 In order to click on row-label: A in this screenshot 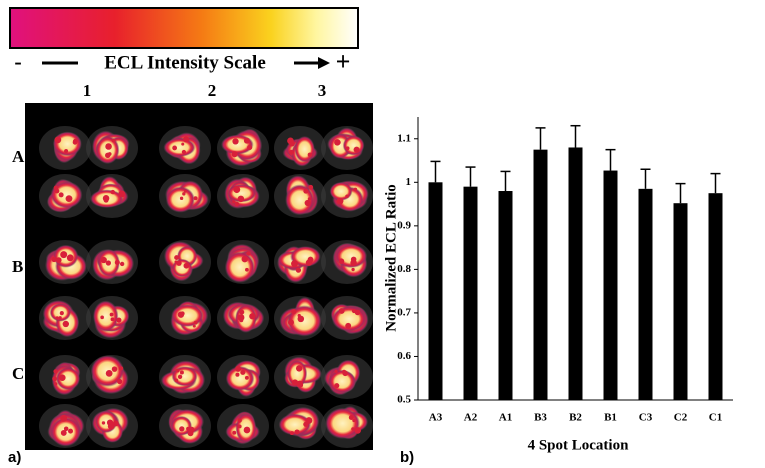, I will do `click(18, 156)`.